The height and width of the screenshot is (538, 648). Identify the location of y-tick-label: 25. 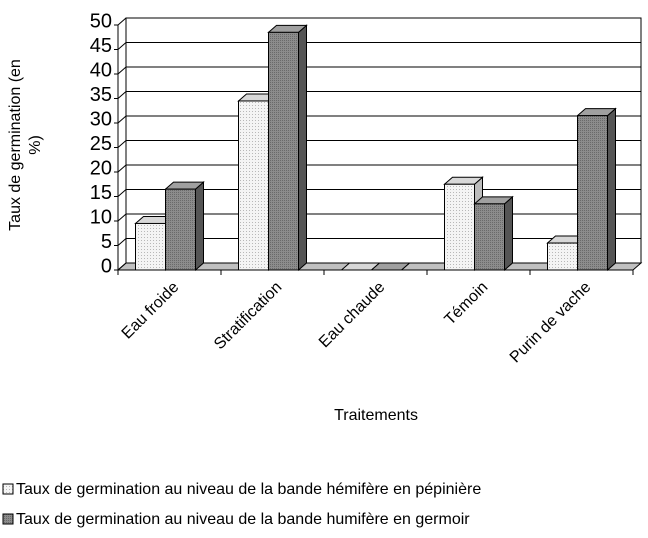
(101, 144).